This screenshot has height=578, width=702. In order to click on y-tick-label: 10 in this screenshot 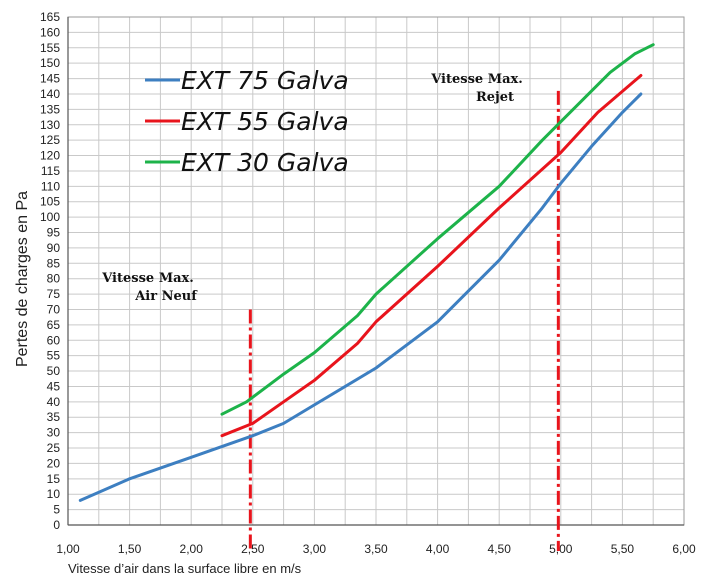, I will do `click(54, 494)`.